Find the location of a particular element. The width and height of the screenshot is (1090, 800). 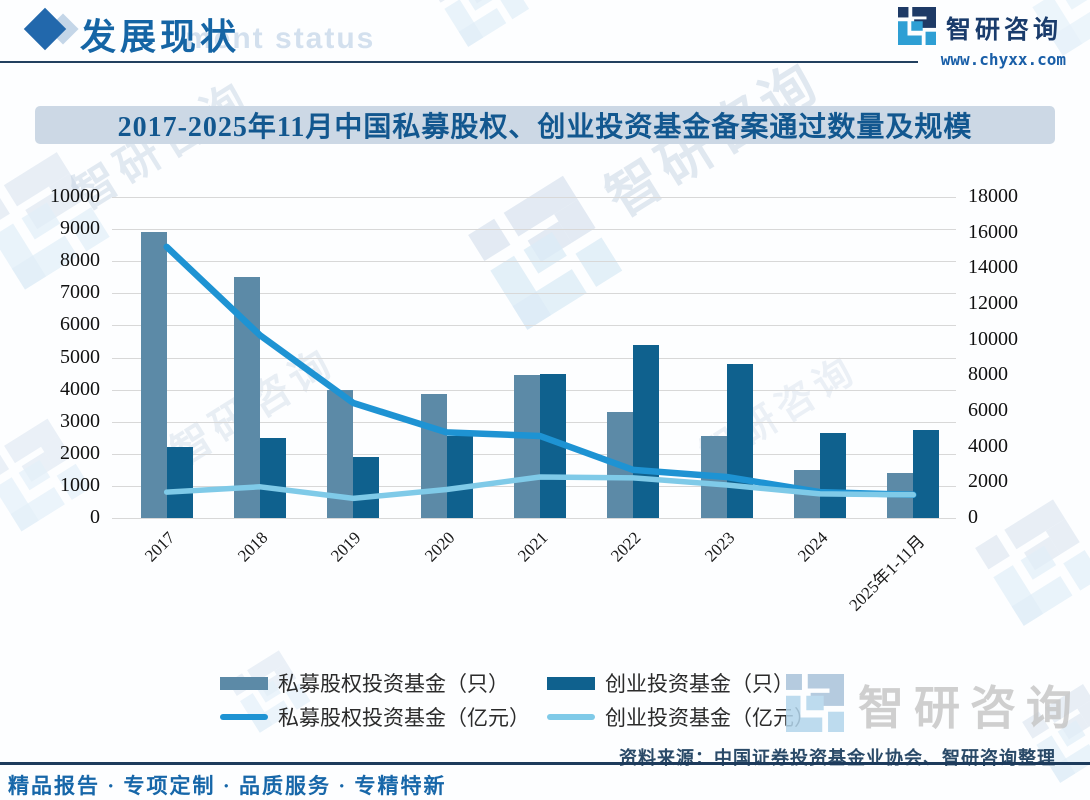

bar-vc-2018 is located at coordinates (273, 477).